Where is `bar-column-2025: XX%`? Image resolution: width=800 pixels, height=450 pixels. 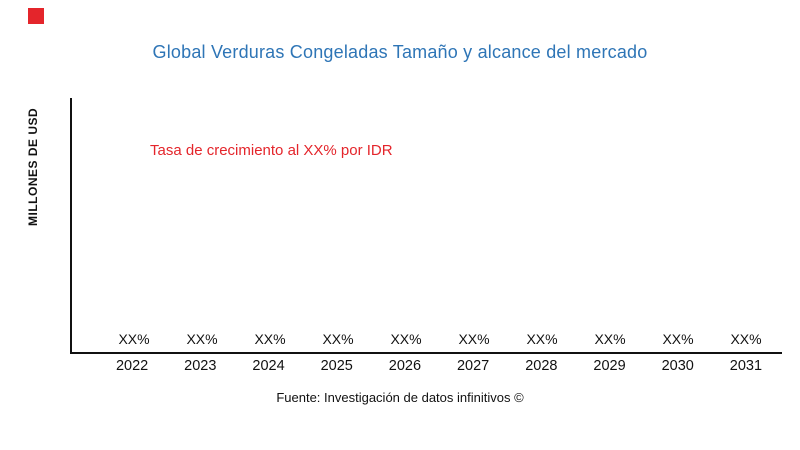
bar-column-2025: XX% is located at coordinates (338, 341).